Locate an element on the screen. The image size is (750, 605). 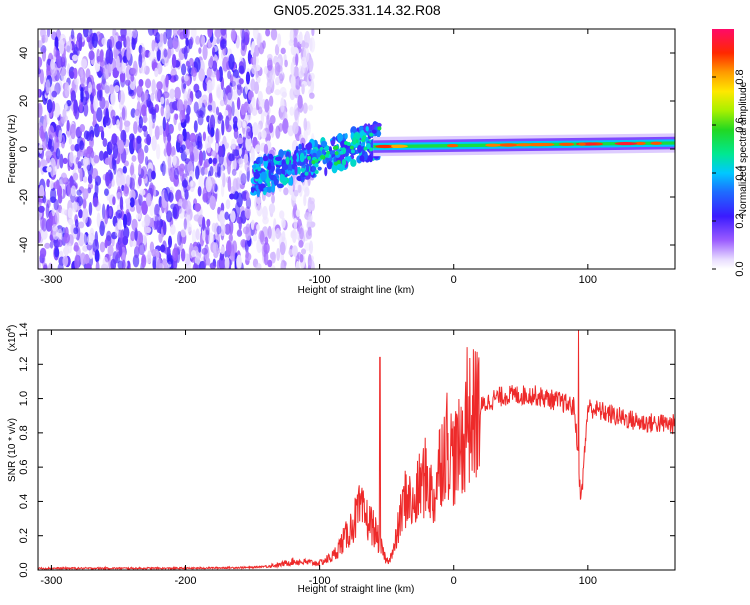
colorbar-tick-label: 0.2 is located at coordinates (740, 220).